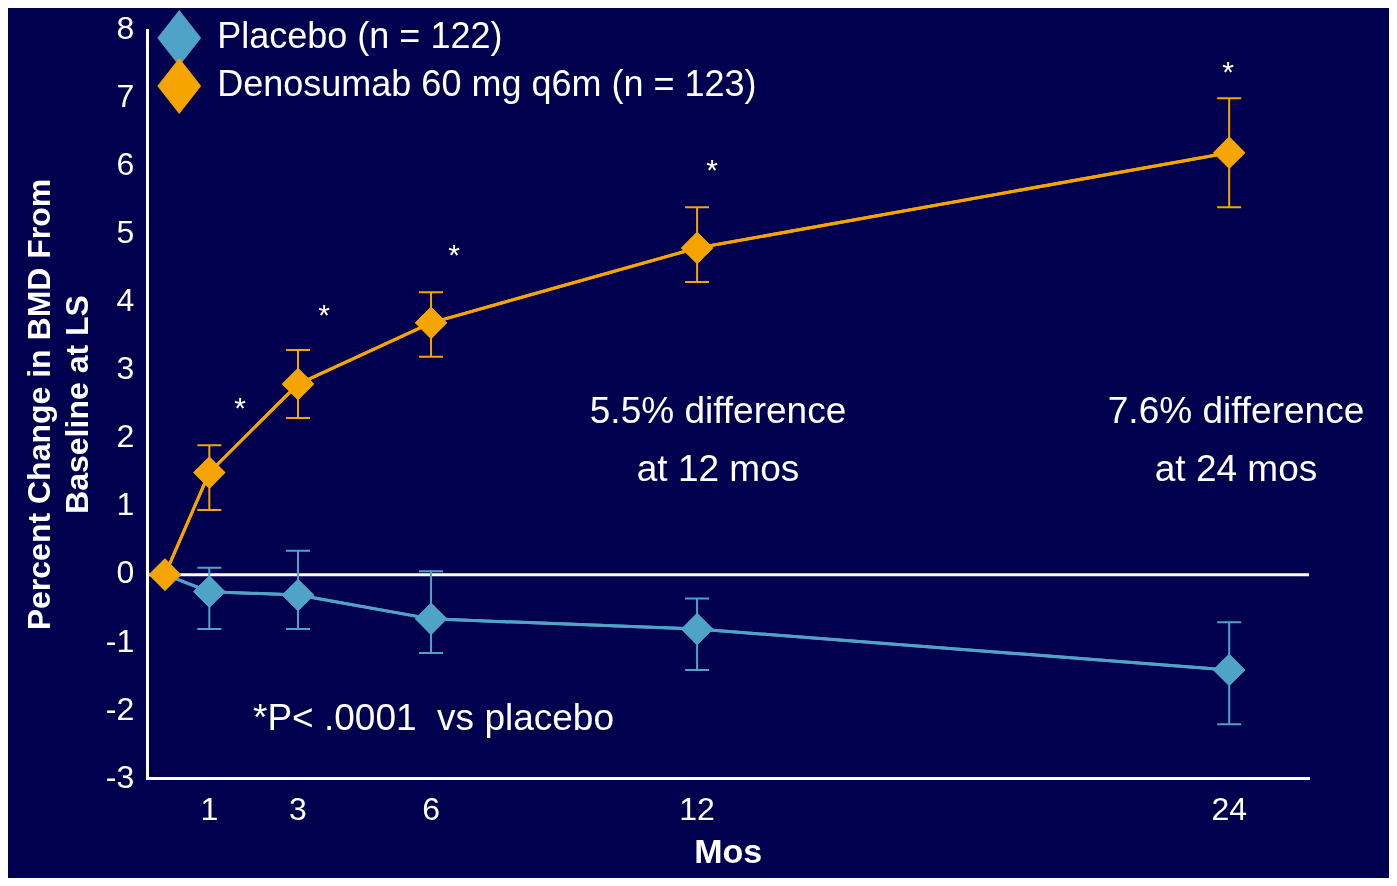 The height and width of the screenshot is (886, 1397). I want to click on x-tick-label: 6, so click(431, 808).